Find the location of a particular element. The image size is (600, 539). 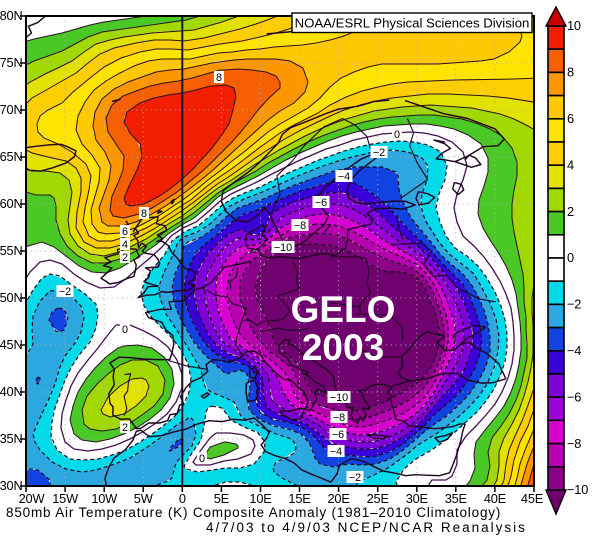

svg-text:NOAA/ESRL Physical Sciences Di: NOAA/ESRL Physical Sciences Division is located at coordinates (412, 23).